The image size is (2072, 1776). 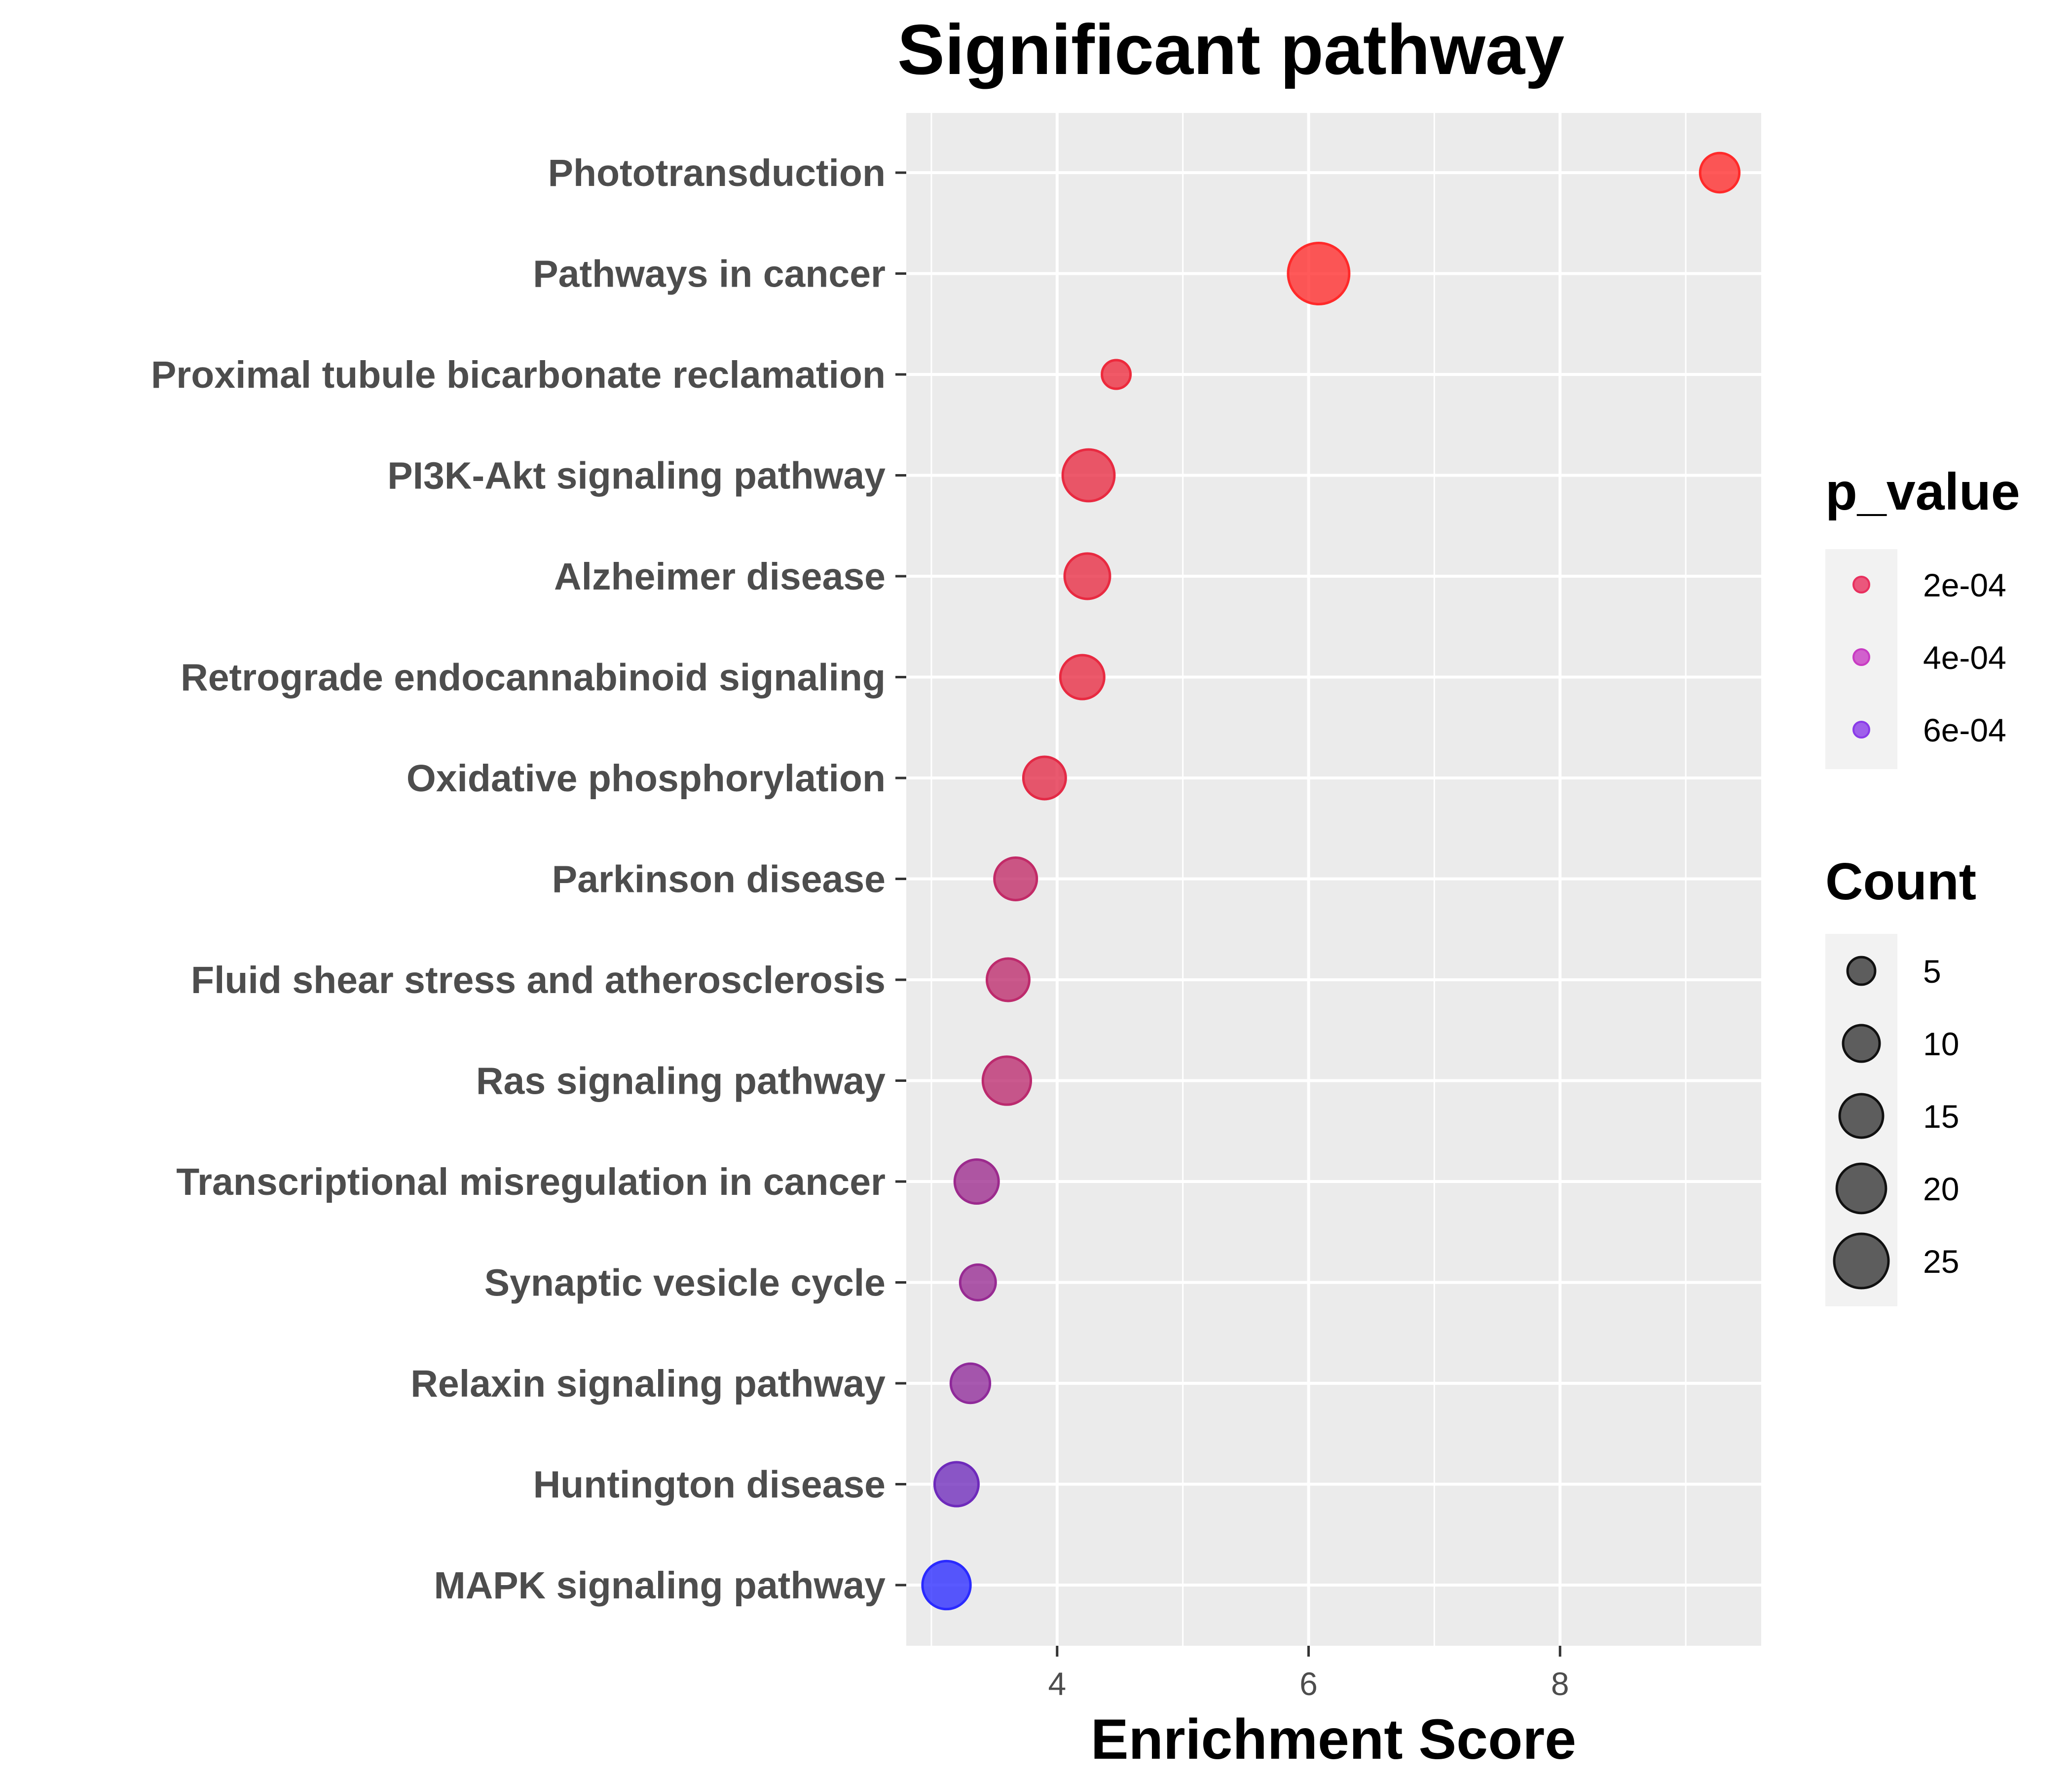 What do you see at coordinates (720, 577) in the screenshot?
I see `y-tick-label: Alzheimer disease` at bounding box center [720, 577].